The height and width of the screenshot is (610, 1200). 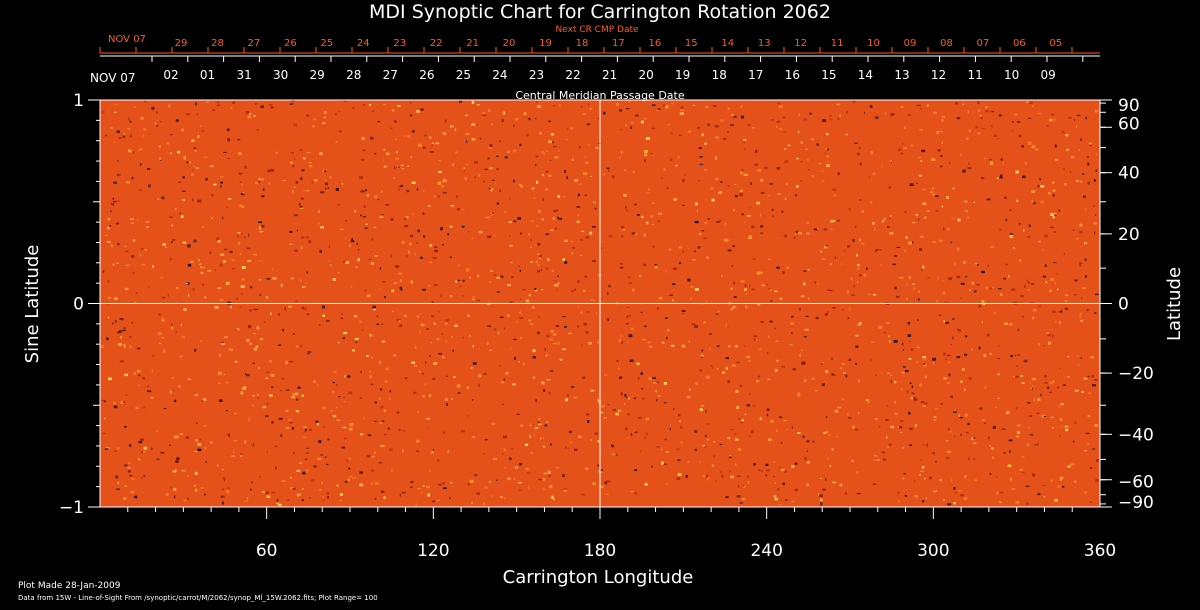 I want to click on x-axis-label: Carrington Longitude, so click(x=598, y=577).